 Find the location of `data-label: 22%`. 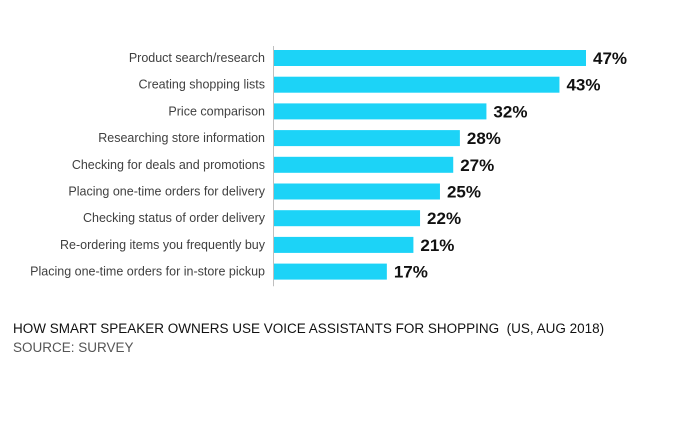

data-label: 22% is located at coordinates (444, 218).